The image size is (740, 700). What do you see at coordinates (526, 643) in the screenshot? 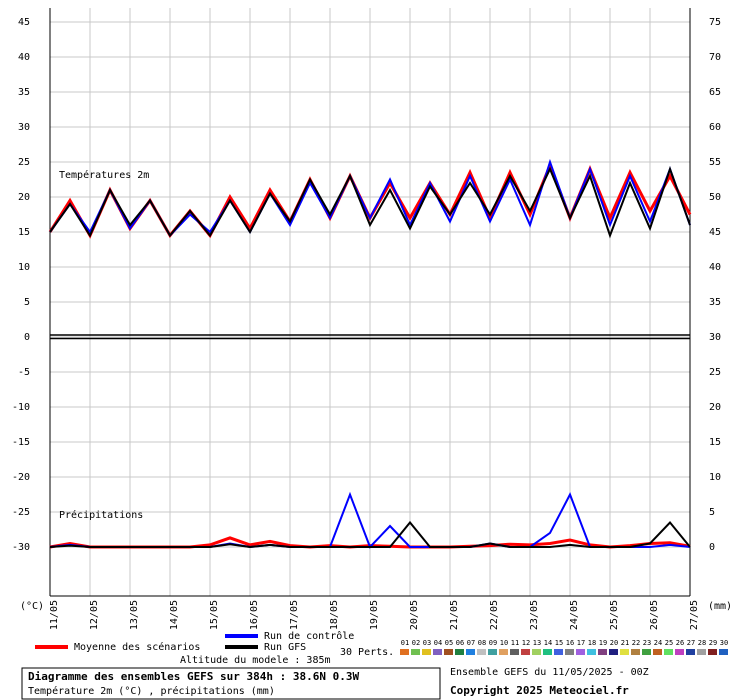
I see `member-label: 12` at bounding box center [526, 643].